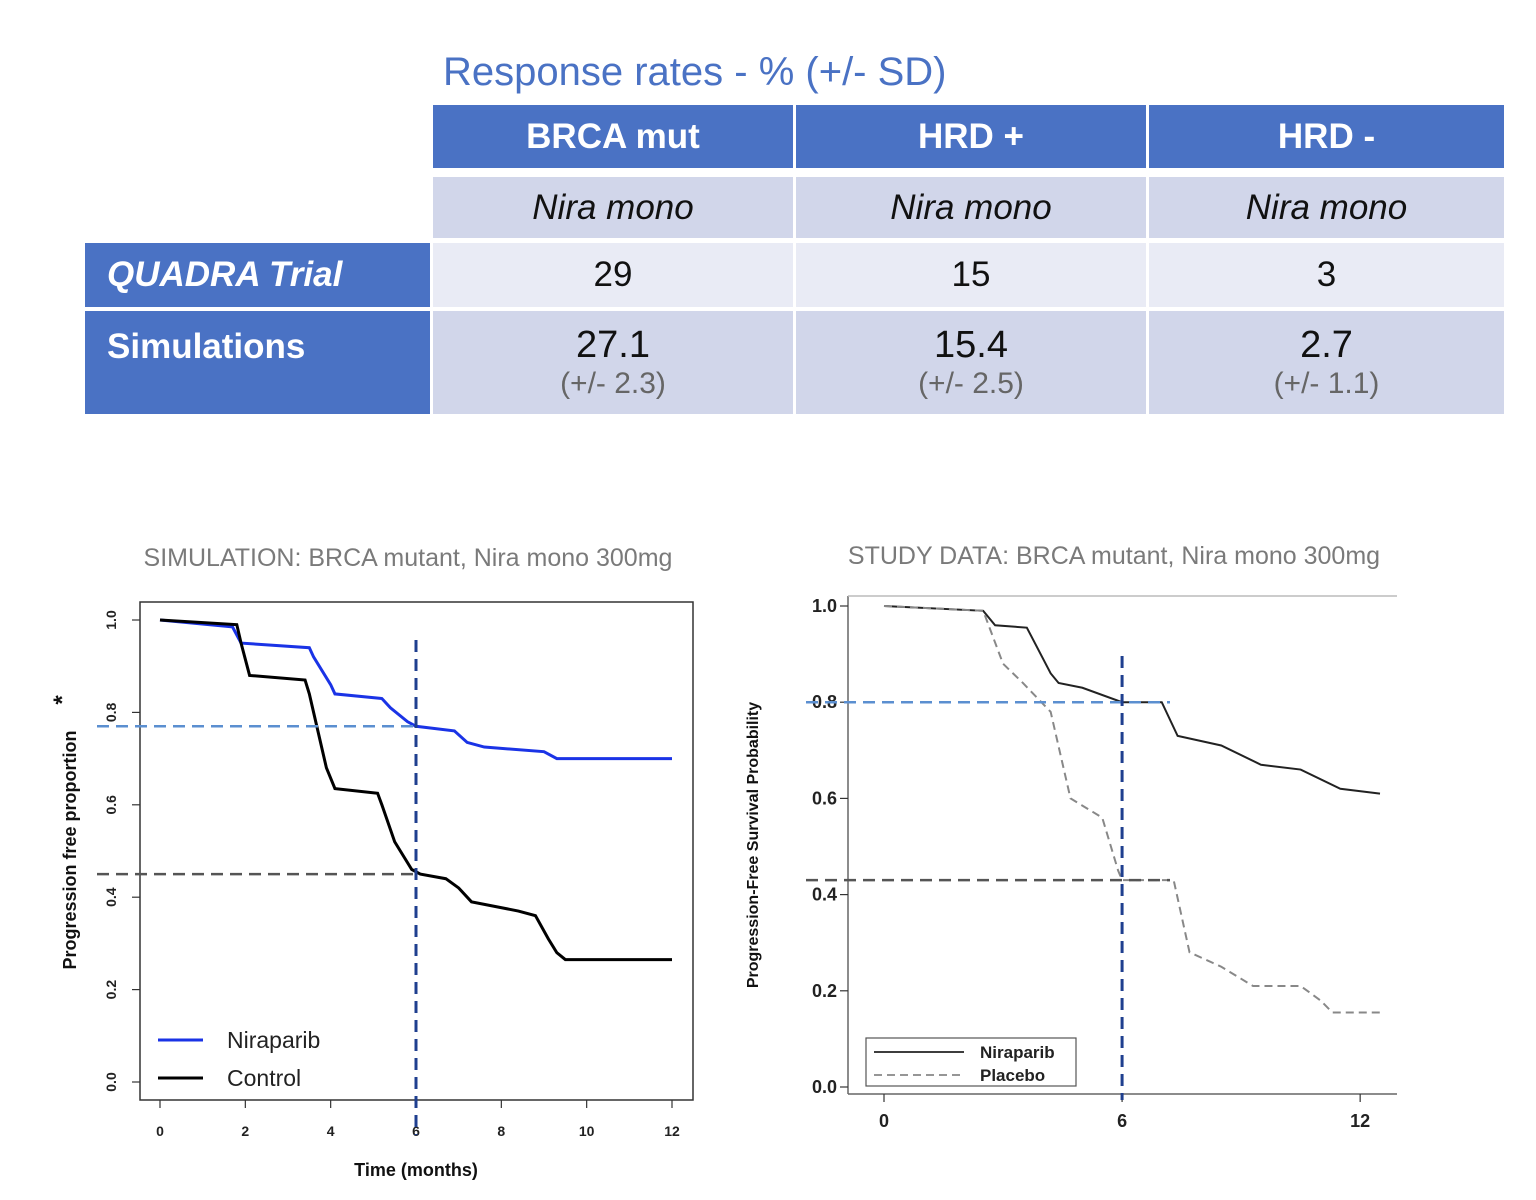  Describe the element at coordinates (1012, 1075) in the screenshot. I see `legend-label: Placebo` at that location.